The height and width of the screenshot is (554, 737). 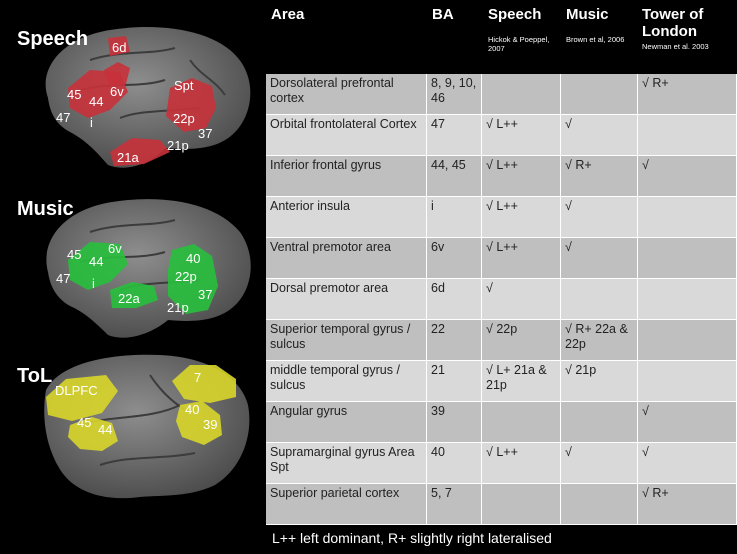 I want to click on region-label: i, so click(x=93, y=283).